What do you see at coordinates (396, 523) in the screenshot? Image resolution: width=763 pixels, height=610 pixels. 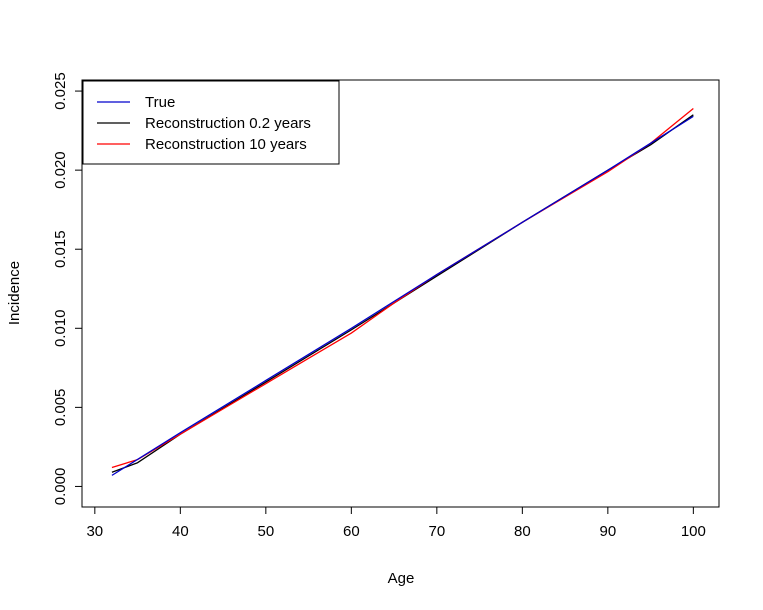 I see `x-axis: 30 40 50 60 70 80 90 100` at bounding box center [396, 523].